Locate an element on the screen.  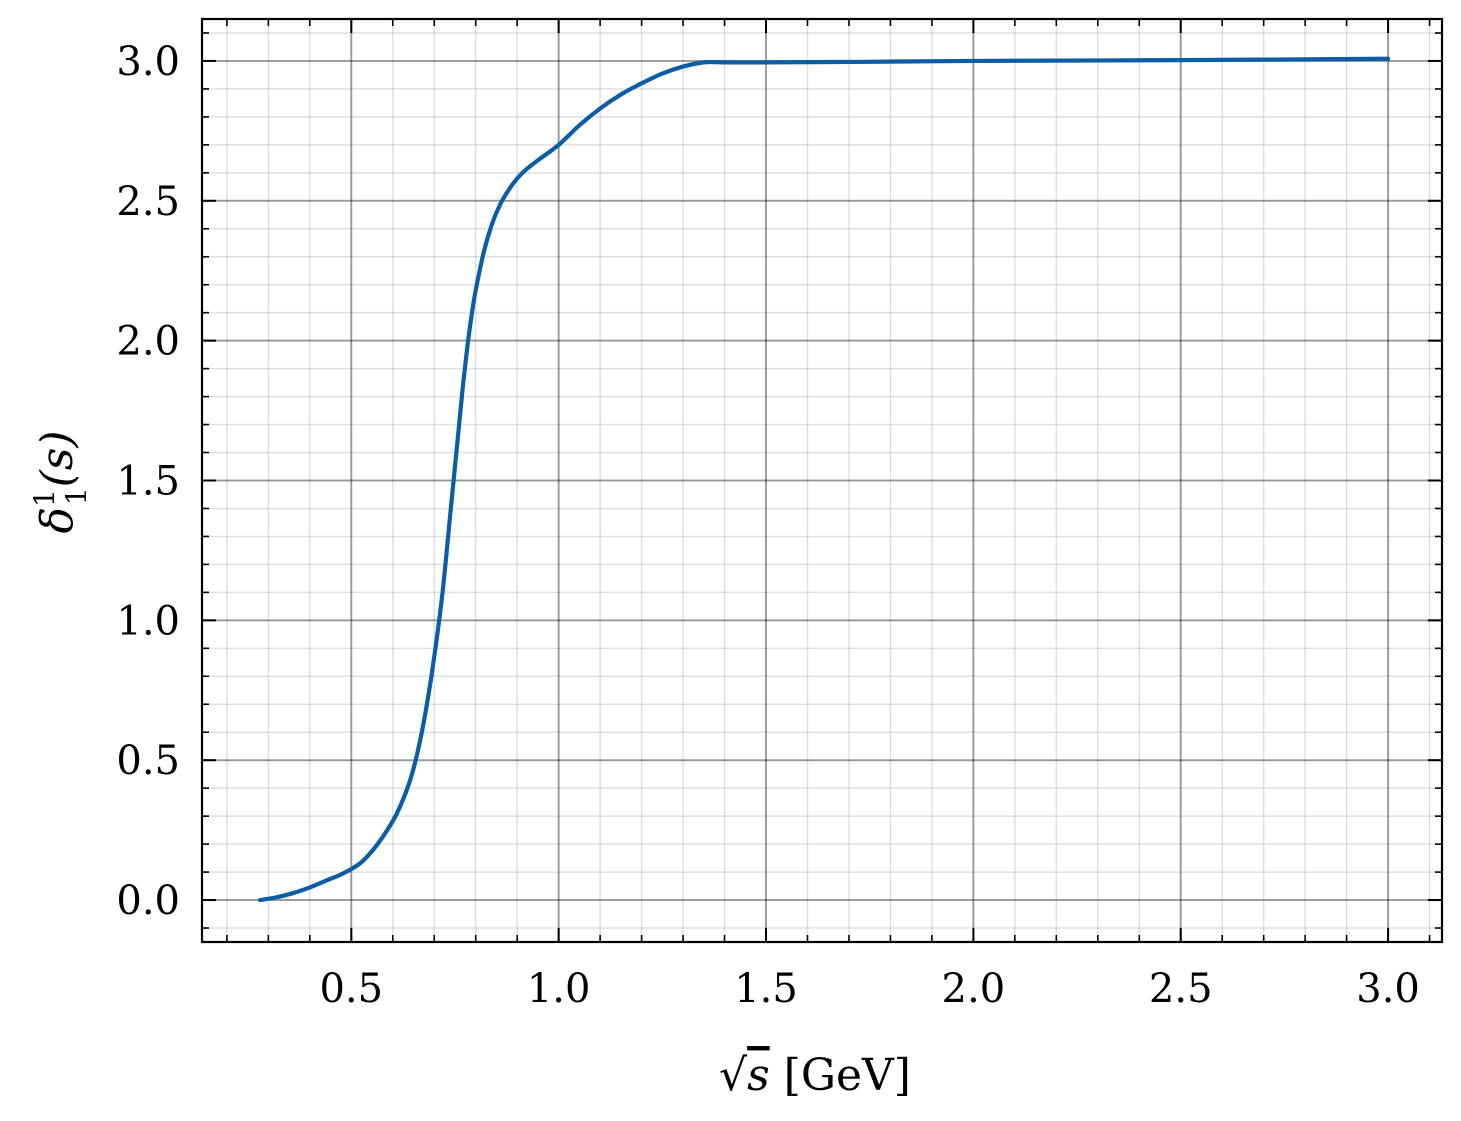
y-tick-label: 0.5 is located at coordinates (148, 761).